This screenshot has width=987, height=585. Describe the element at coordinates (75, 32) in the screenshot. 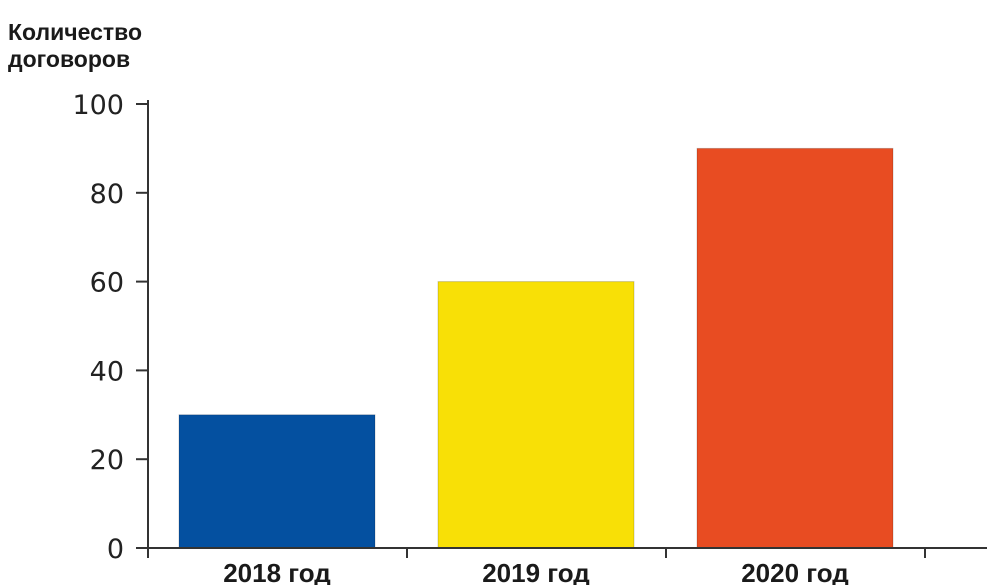

I see `y-axis-label-line-1: Количество` at that location.